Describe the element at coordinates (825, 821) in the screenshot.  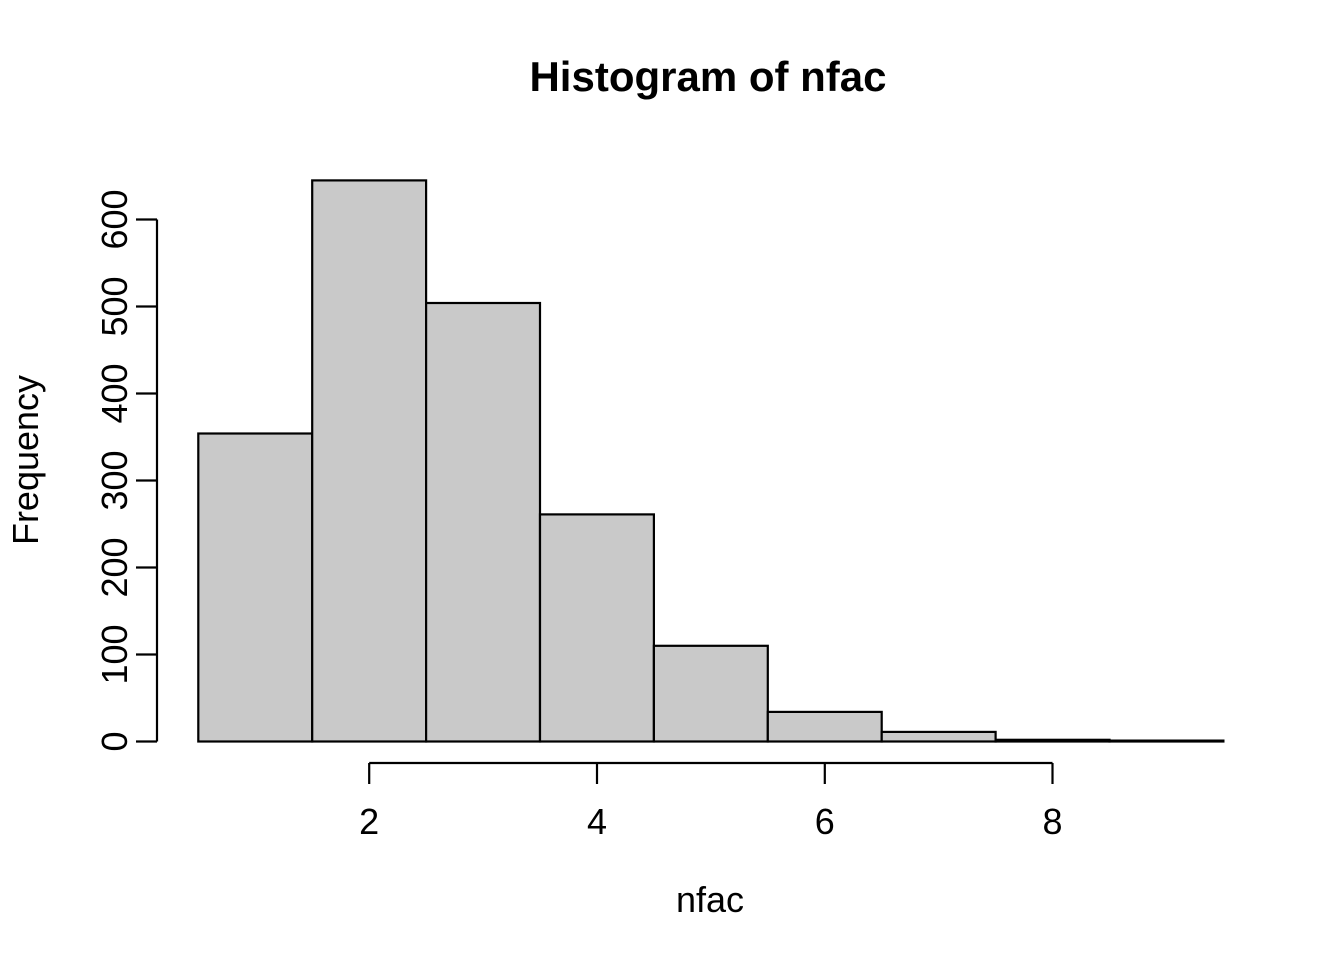
I see `x-tick-label-6: 6` at that location.